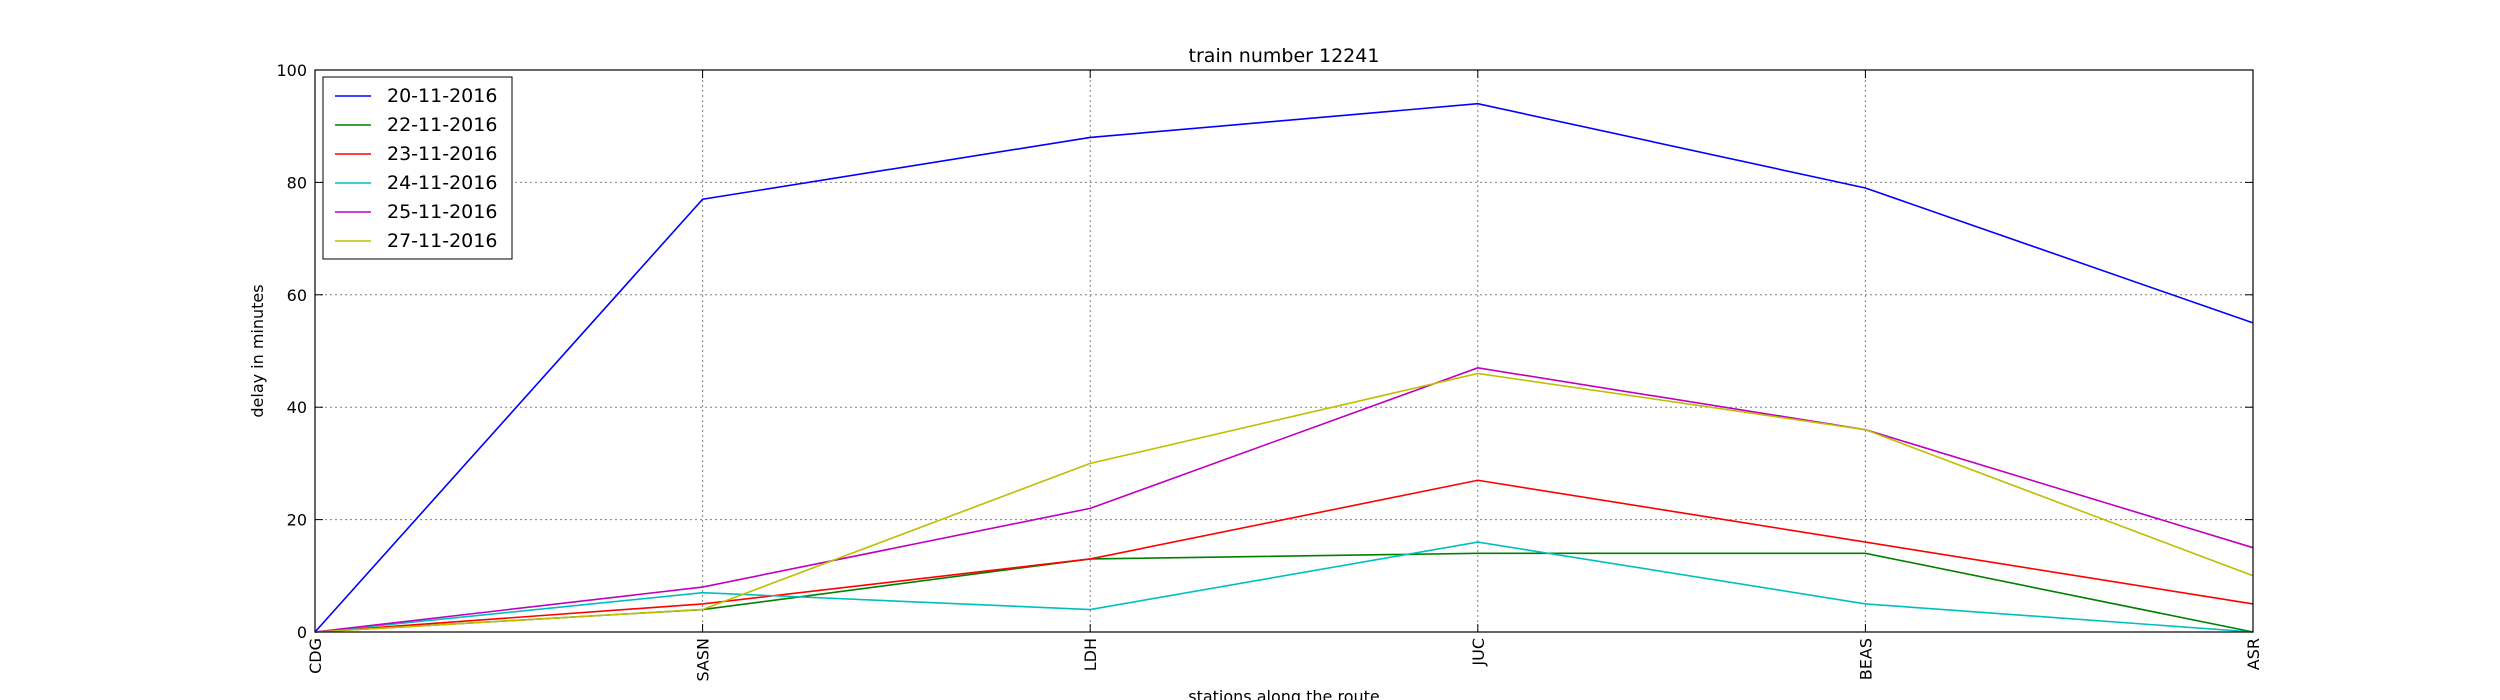  What do you see at coordinates (257, 350) in the screenshot?
I see `y-axis-label: delay in minutes` at bounding box center [257, 350].